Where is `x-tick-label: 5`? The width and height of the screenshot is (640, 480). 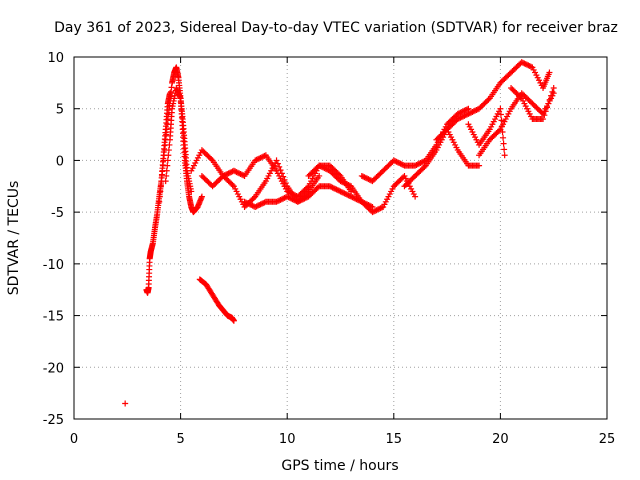 x-tick-label: 5 is located at coordinates (180, 439).